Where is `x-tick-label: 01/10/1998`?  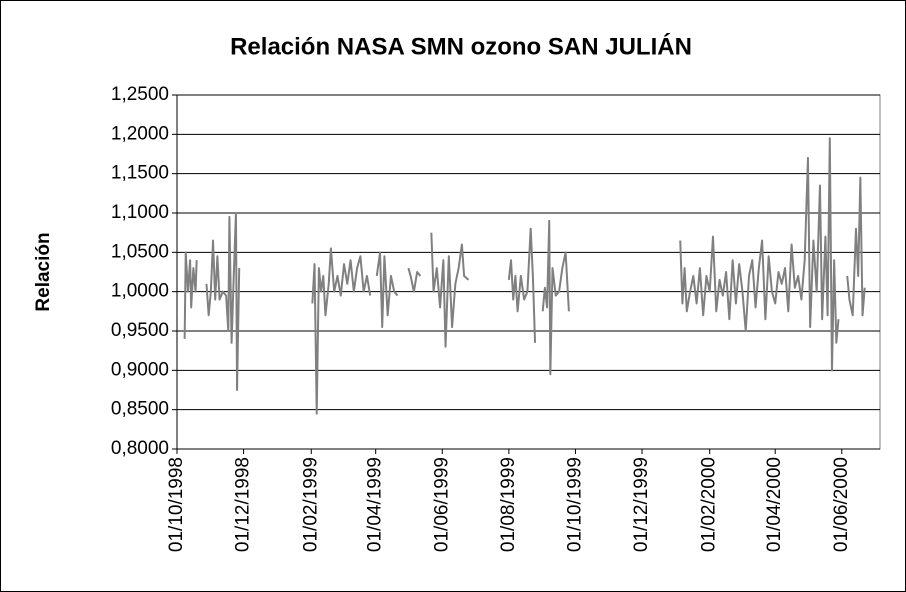 x-tick-label: 01/10/1998 is located at coordinates (176, 504).